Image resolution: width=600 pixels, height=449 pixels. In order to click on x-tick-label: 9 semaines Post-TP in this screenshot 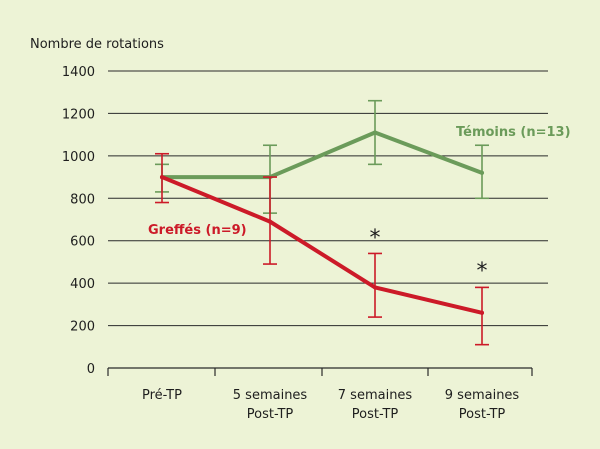, I will do `click(482, 405)`.